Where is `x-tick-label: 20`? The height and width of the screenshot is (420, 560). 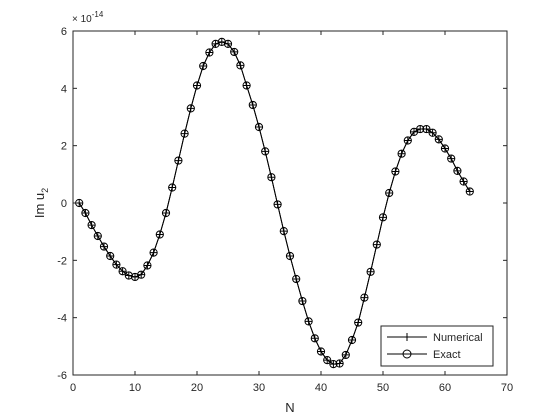 x-tick-label: 20 is located at coordinates (197, 388).